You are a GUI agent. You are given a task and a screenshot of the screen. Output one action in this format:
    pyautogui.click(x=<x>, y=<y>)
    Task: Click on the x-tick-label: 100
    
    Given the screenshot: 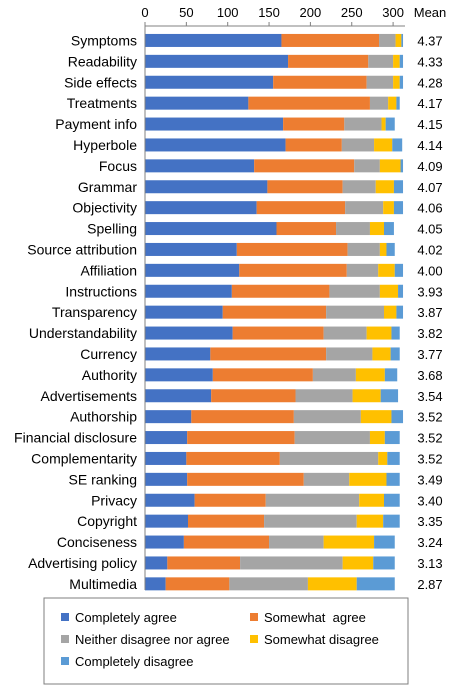 What is the action you would take?
    pyautogui.click(x=228, y=12)
    